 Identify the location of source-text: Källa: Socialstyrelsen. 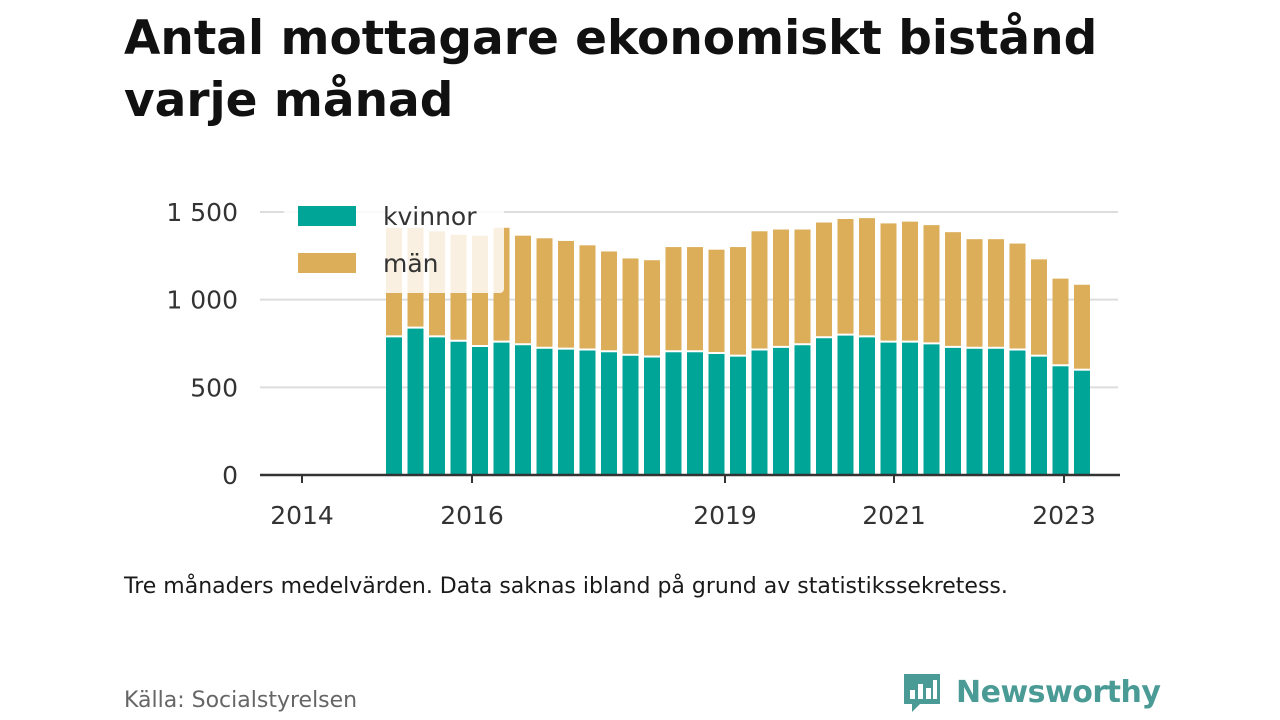
(241, 700).